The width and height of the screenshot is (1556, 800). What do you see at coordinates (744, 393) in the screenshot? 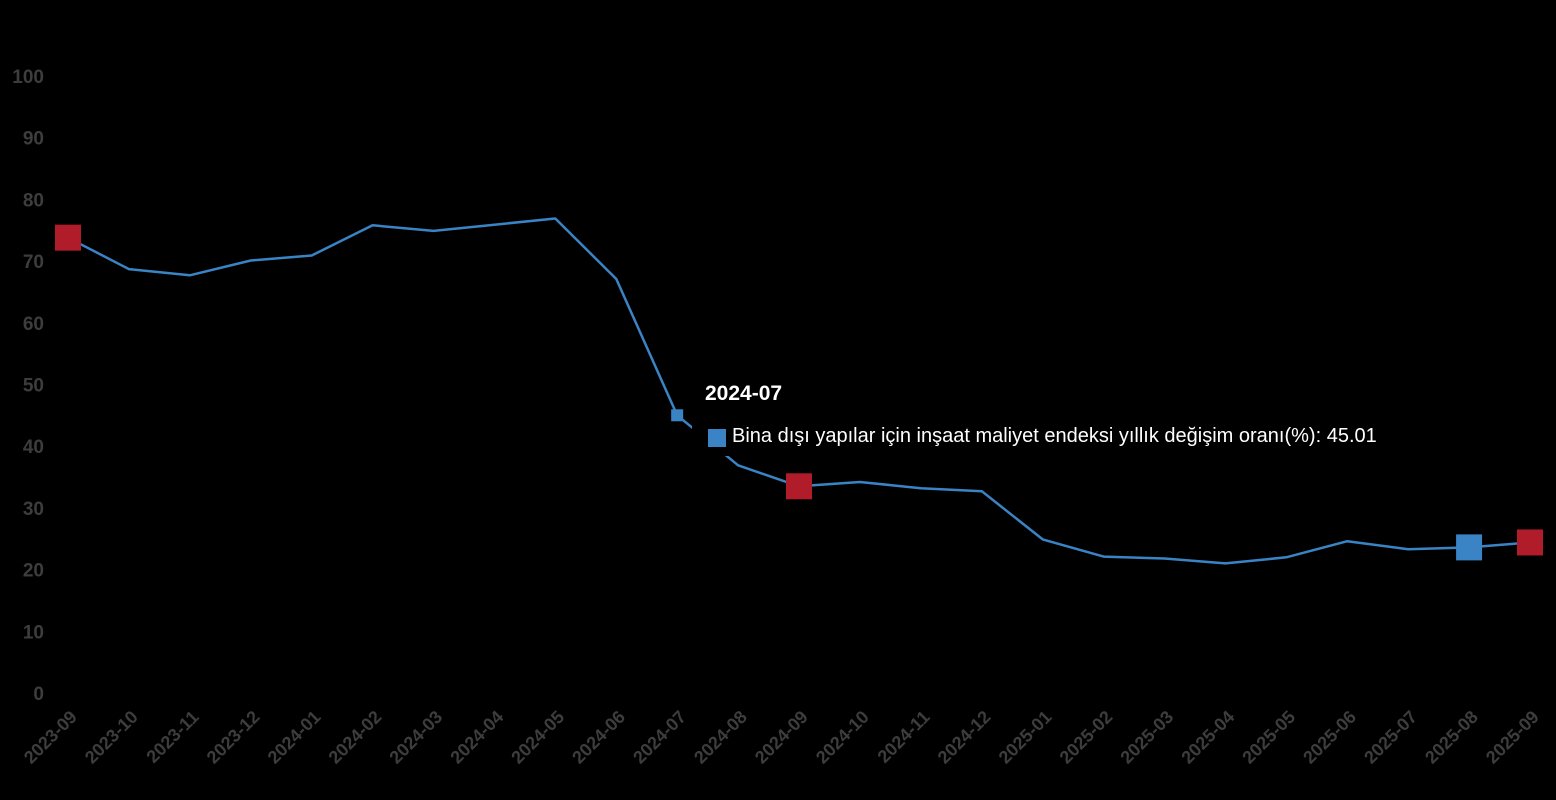
I see `tooltip-title: 2024-07` at bounding box center [744, 393].